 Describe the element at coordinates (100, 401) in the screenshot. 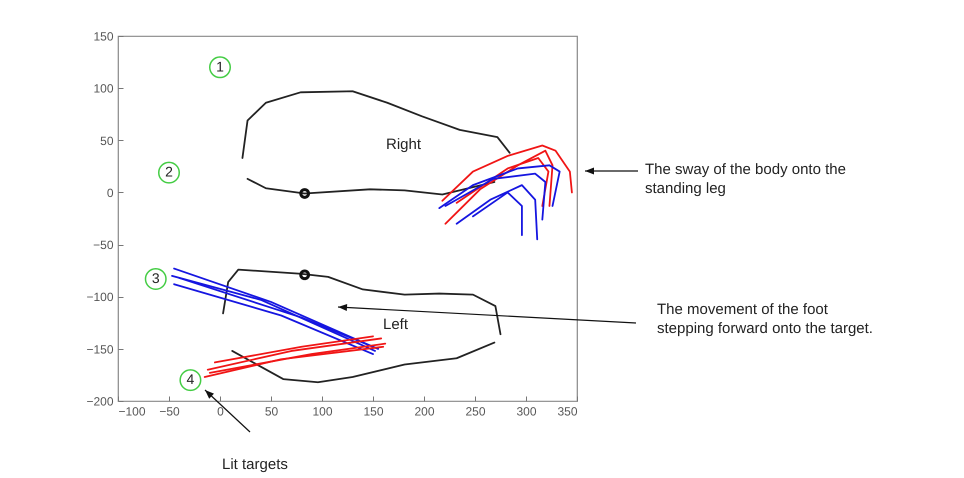

I see `y-tick-label: −200` at that location.